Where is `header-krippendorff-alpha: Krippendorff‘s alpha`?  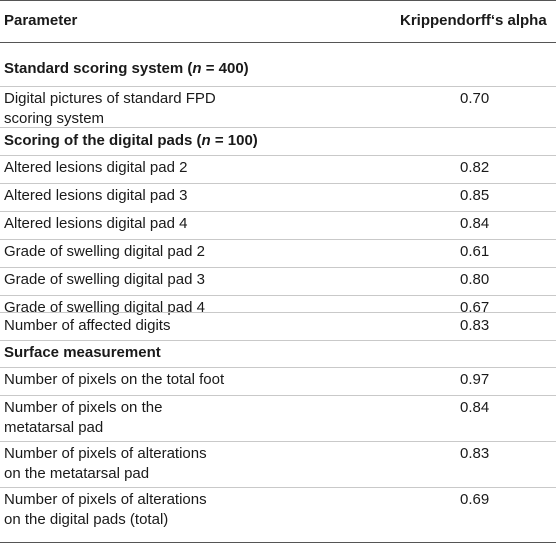 header-krippendorff-alpha: Krippendorff‘s alpha is located at coordinates (473, 20).